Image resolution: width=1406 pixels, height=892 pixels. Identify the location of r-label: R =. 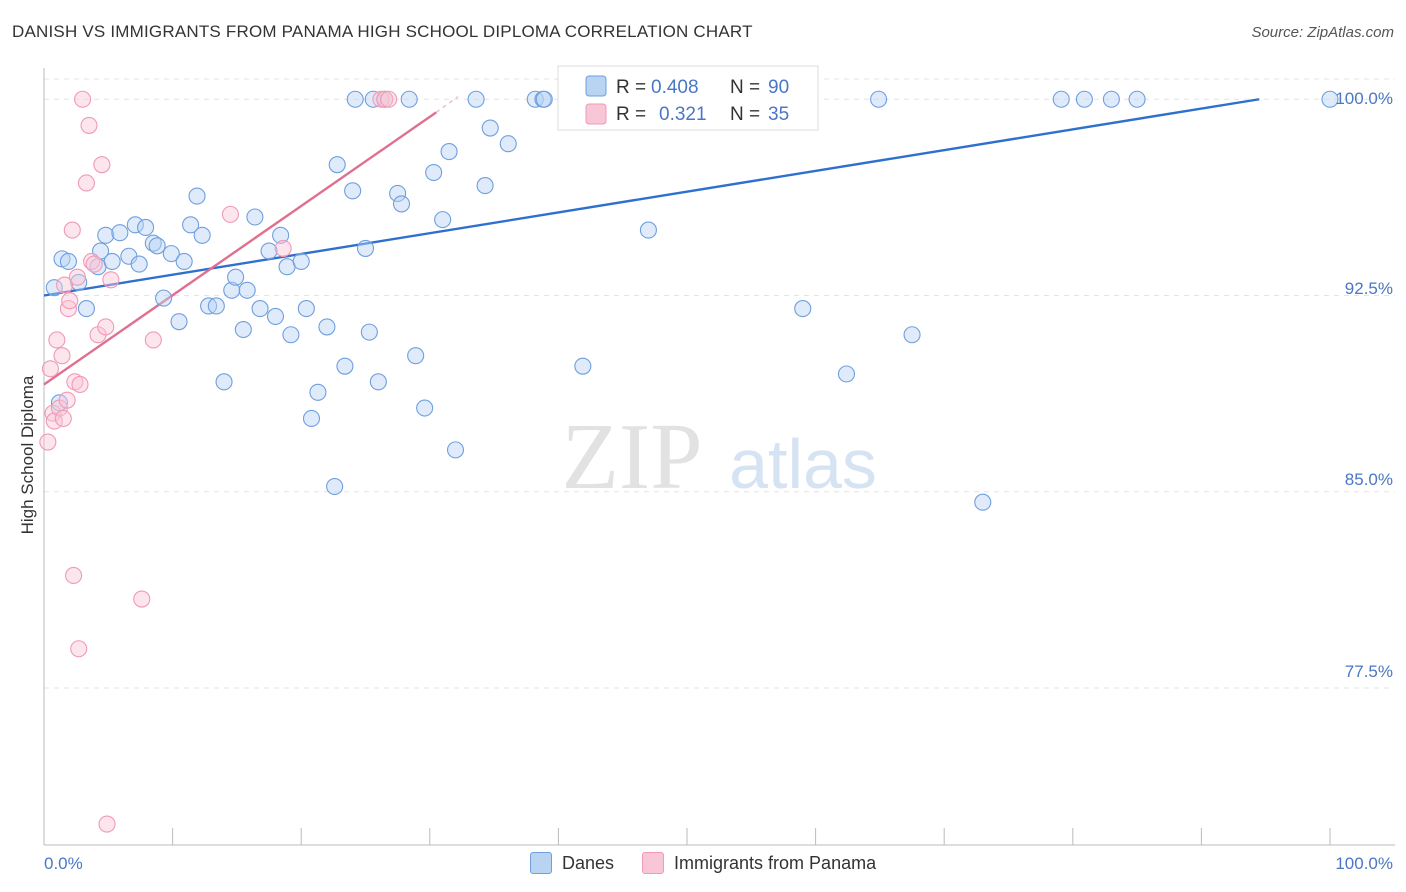
(631, 87).